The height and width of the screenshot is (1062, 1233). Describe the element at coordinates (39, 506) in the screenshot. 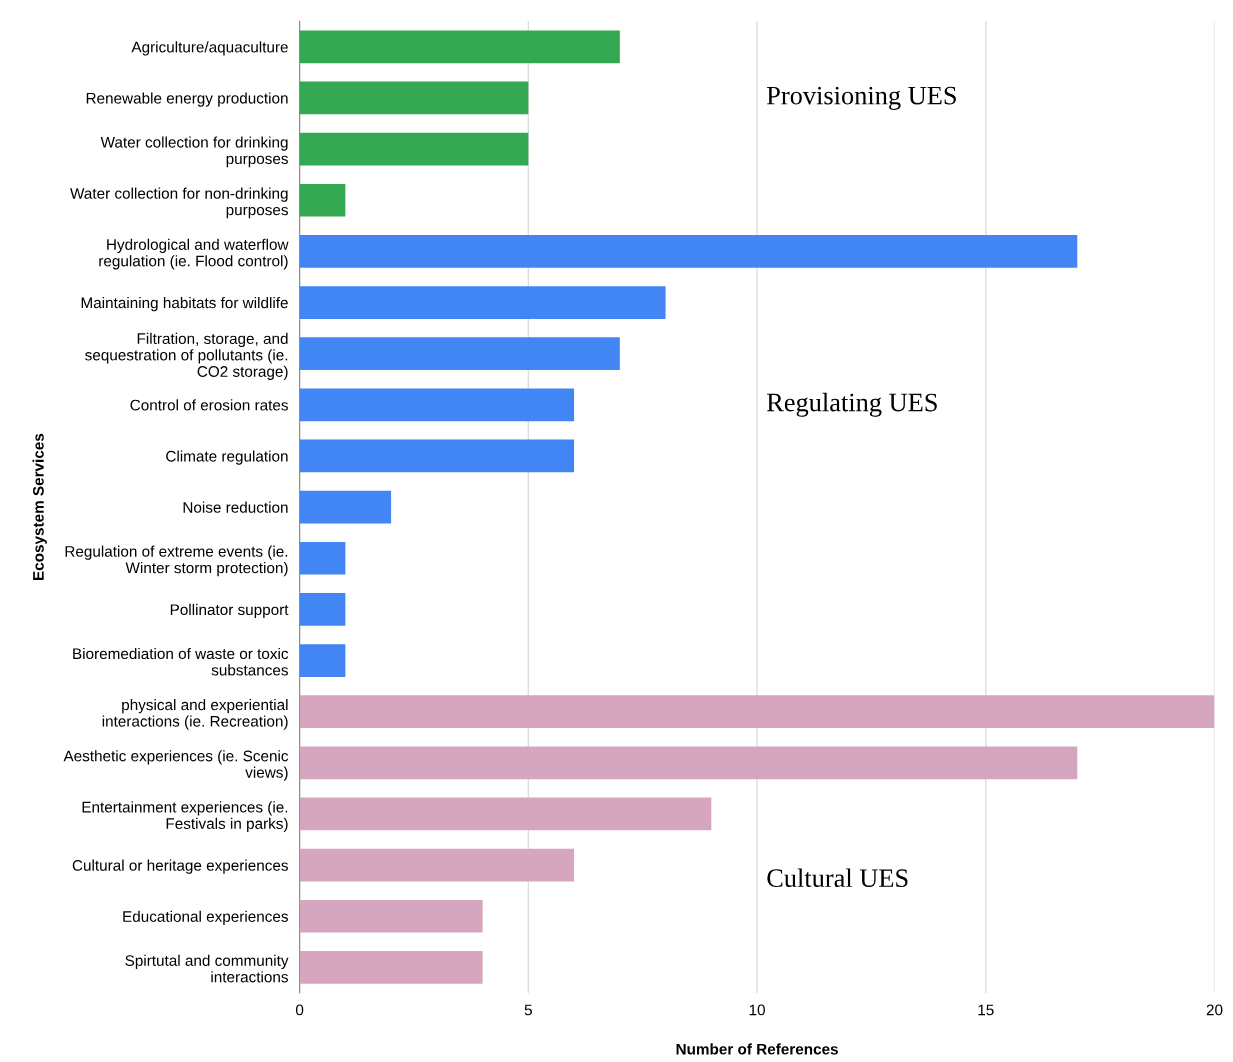

I see `y-axis-title: Ecosystem Services` at that location.